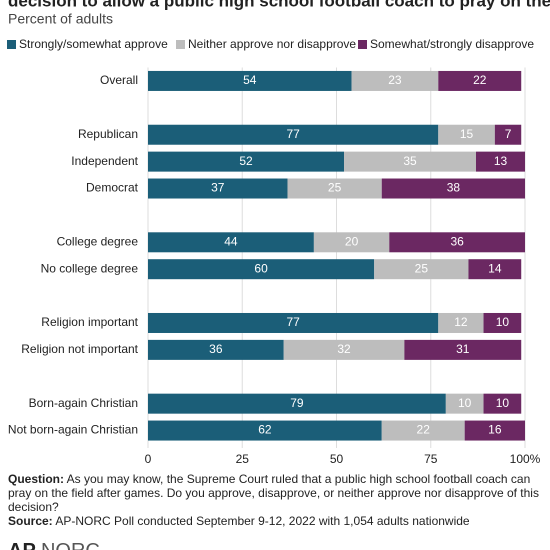 This screenshot has height=550, width=550. Describe the element at coordinates (525, 459) in the screenshot. I see `x-tick-label: 100%` at that location.